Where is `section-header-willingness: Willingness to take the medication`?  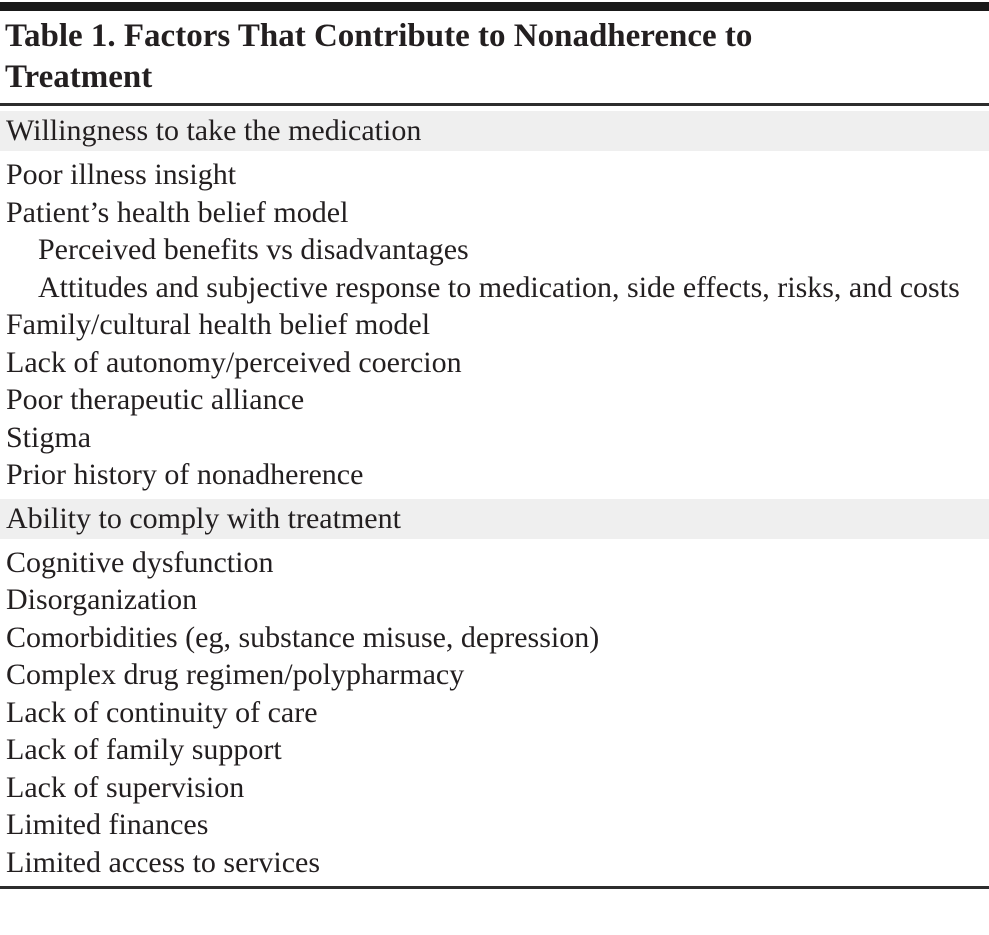 section-header-willingness: Willingness to take the medication is located at coordinates (494, 131).